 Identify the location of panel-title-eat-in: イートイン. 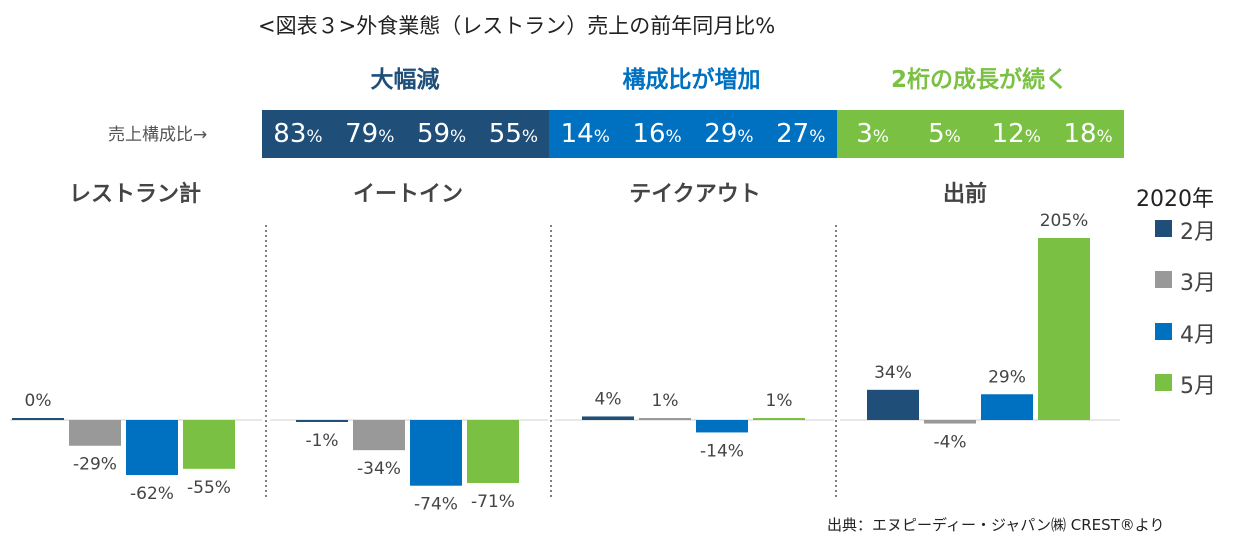
(407, 194).